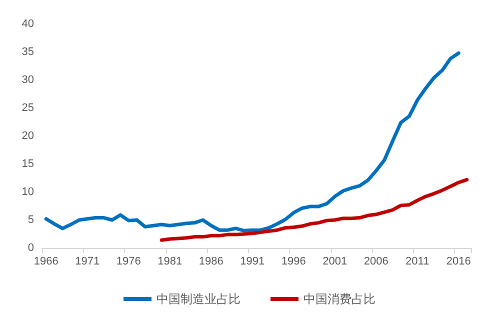  Describe the element at coordinates (28, 80) in the screenshot. I see `y-tick-label: 30` at that location.